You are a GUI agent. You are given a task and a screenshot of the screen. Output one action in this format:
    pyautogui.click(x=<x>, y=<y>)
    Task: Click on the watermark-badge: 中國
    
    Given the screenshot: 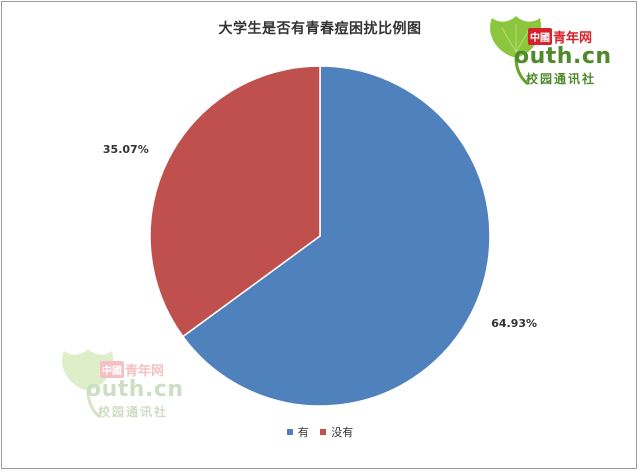 What is the action you would take?
    pyautogui.click(x=112, y=369)
    